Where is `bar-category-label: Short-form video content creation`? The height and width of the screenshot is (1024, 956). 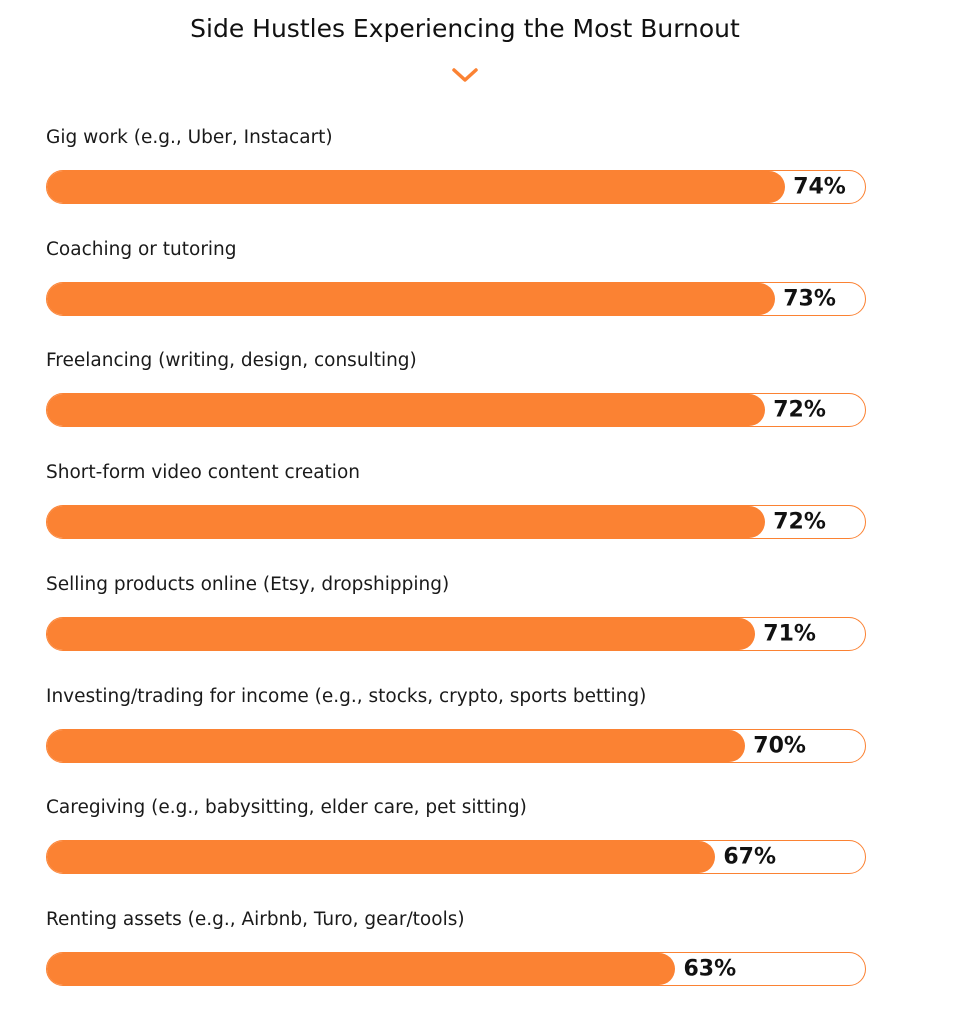
bar-category-label: Short-form video content creation is located at coordinates (203, 473).